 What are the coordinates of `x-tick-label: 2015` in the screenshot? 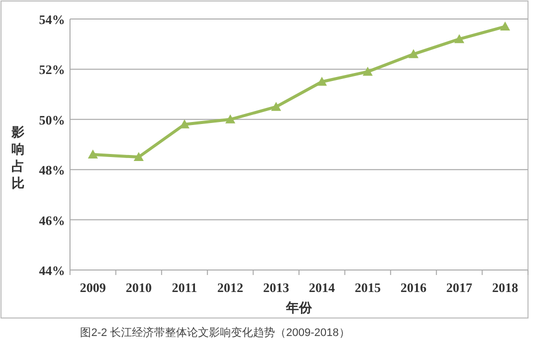 It's located at (368, 287).